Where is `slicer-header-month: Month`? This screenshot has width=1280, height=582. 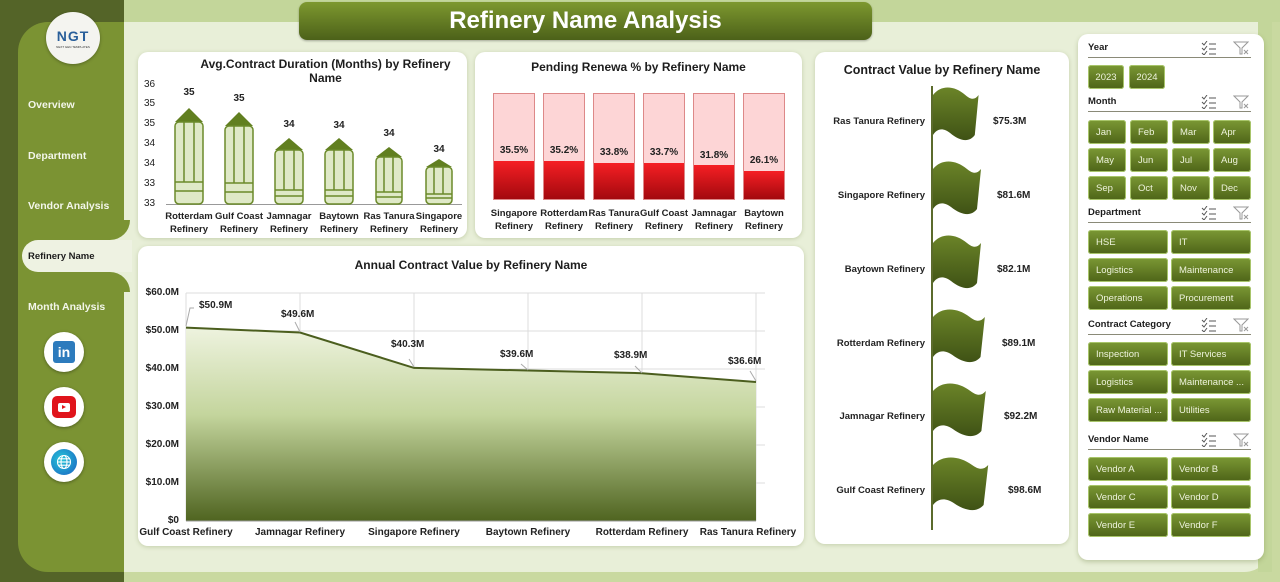 slicer-header-month: Month is located at coordinates (1169, 103).